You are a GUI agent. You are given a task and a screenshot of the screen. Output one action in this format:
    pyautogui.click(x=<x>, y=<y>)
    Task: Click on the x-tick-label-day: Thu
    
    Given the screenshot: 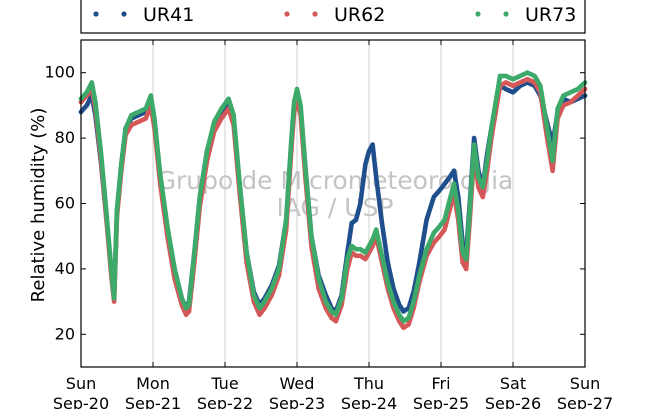 What is the action you would take?
    pyautogui.click(x=368, y=383)
    